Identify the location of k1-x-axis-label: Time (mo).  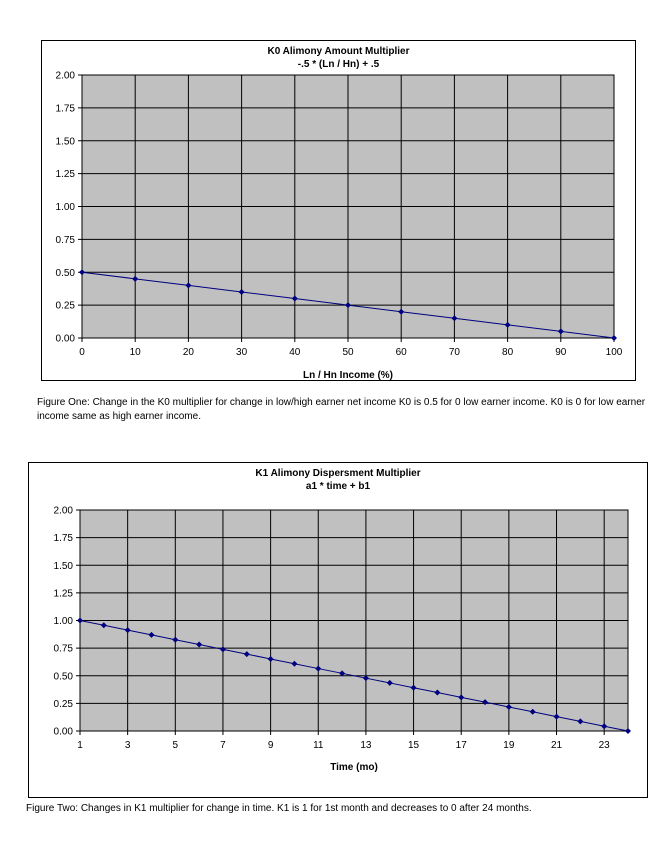
(354, 767).